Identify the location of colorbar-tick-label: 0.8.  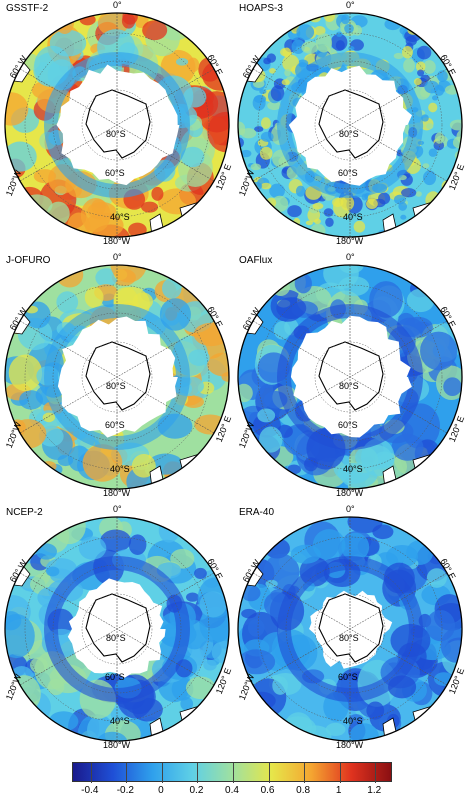
(303, 790).